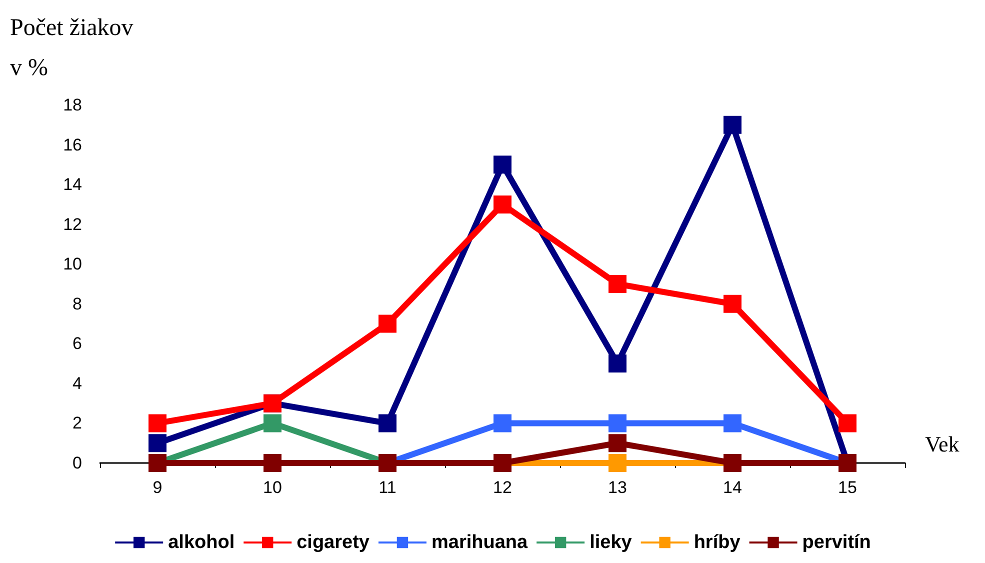 The width and height of the screenshot is (985, 563). What do you see at coordinates (77, 304) in the screenshot?
I see `y-tick-label: 8` at bounding box center [77, 304].